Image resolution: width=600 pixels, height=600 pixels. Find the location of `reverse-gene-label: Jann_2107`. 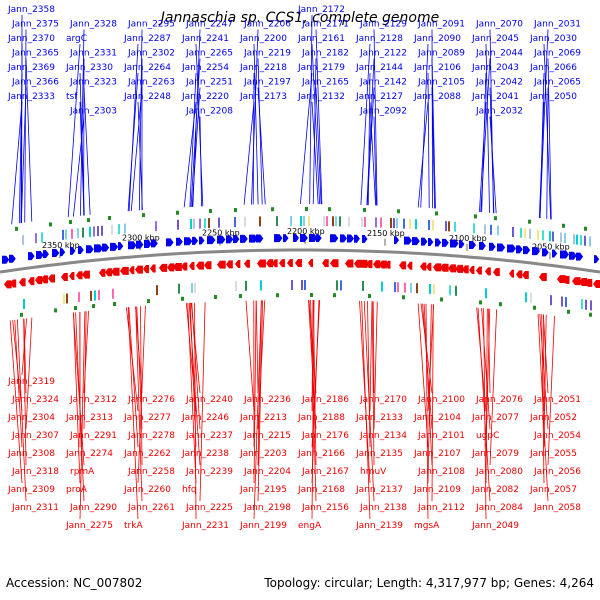

reverse-gene-label: Jann_2107 is located at coordinates (437, 454).